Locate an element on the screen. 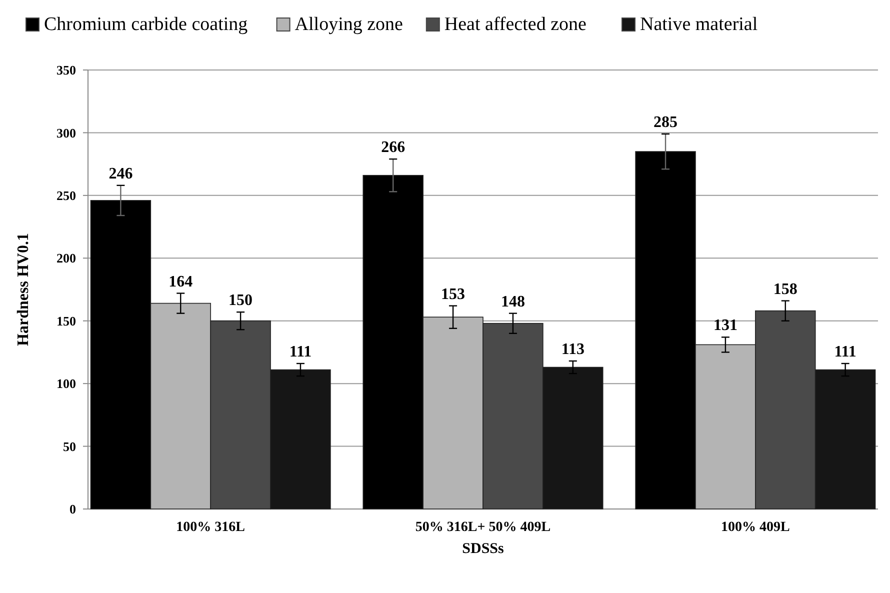  data-label: 150 is located at coordinates (240, 301).